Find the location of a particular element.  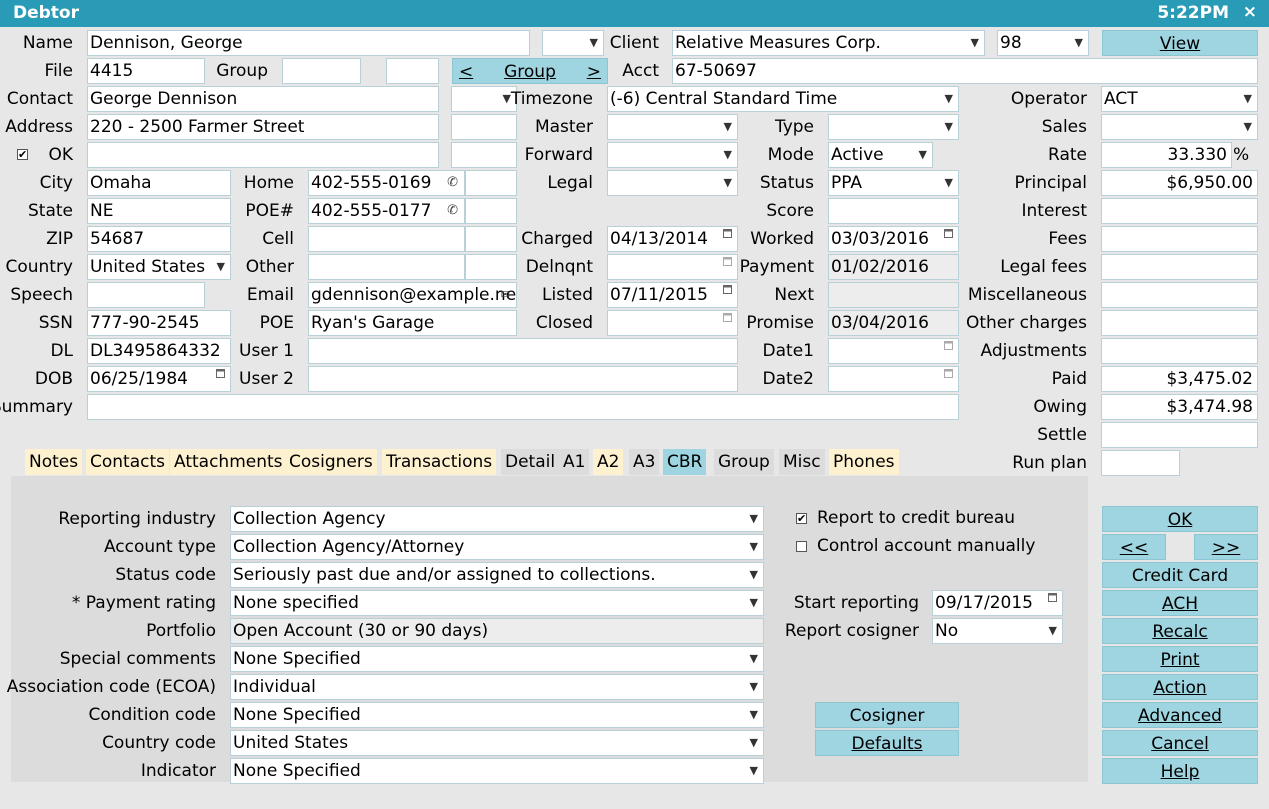

owing-field: $3,474.98 is located at coordinates (1179, 407).